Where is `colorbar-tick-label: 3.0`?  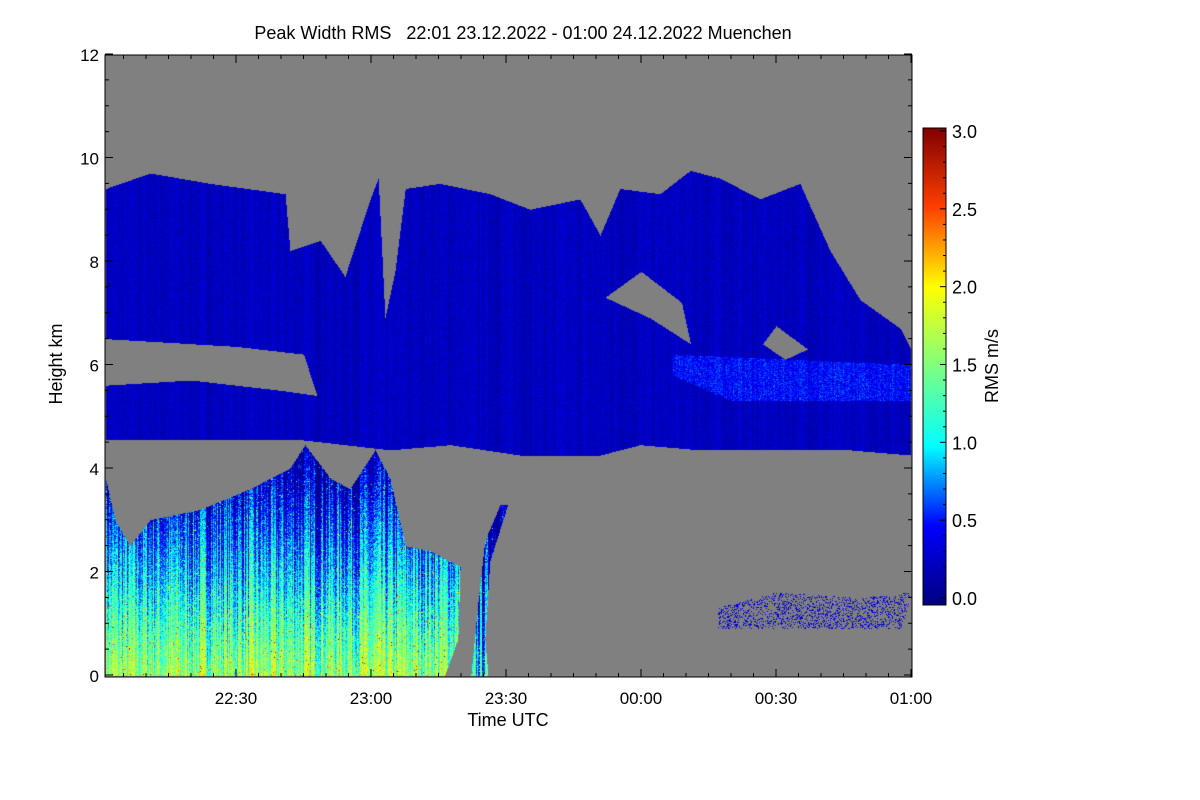 colorbar-tick-label: 3.0 is located at coordinates (964, 132).